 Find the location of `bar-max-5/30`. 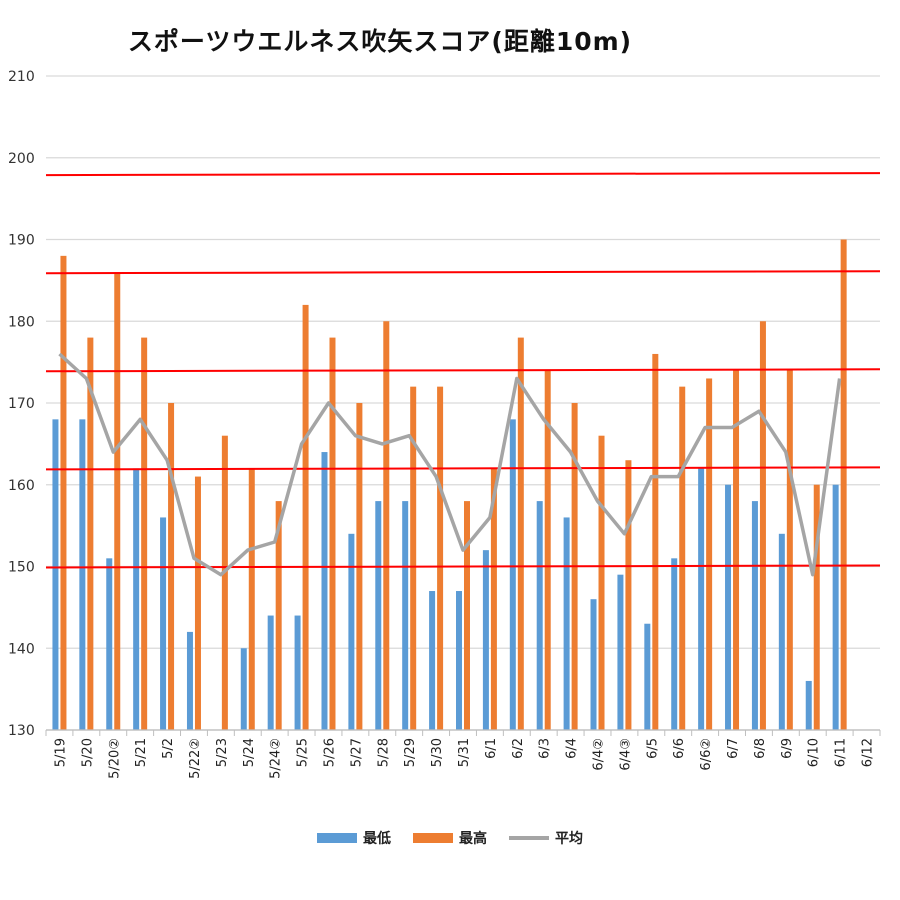

bar-max-5/30 is located at coordinates (440, 558).